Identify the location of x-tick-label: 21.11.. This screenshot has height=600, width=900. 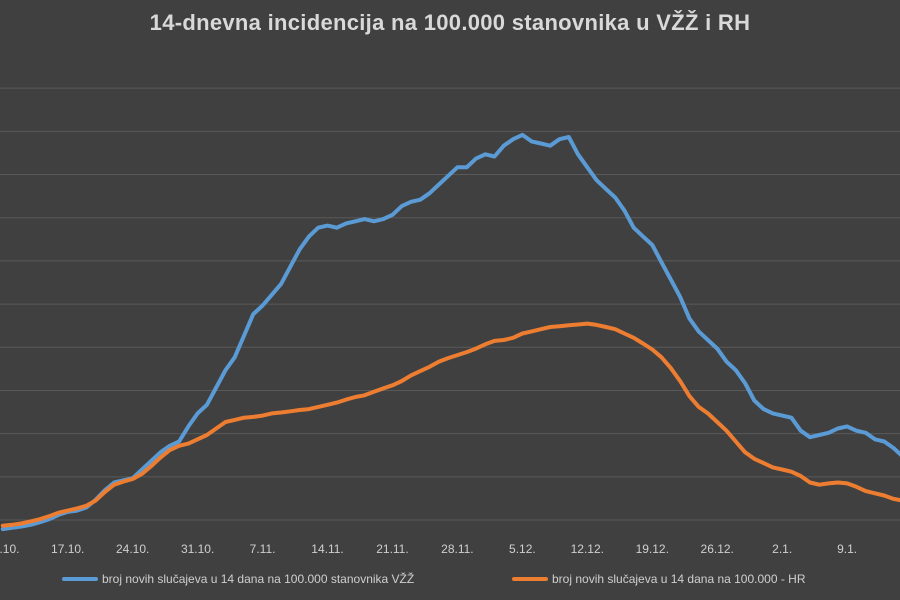
(392, 549).